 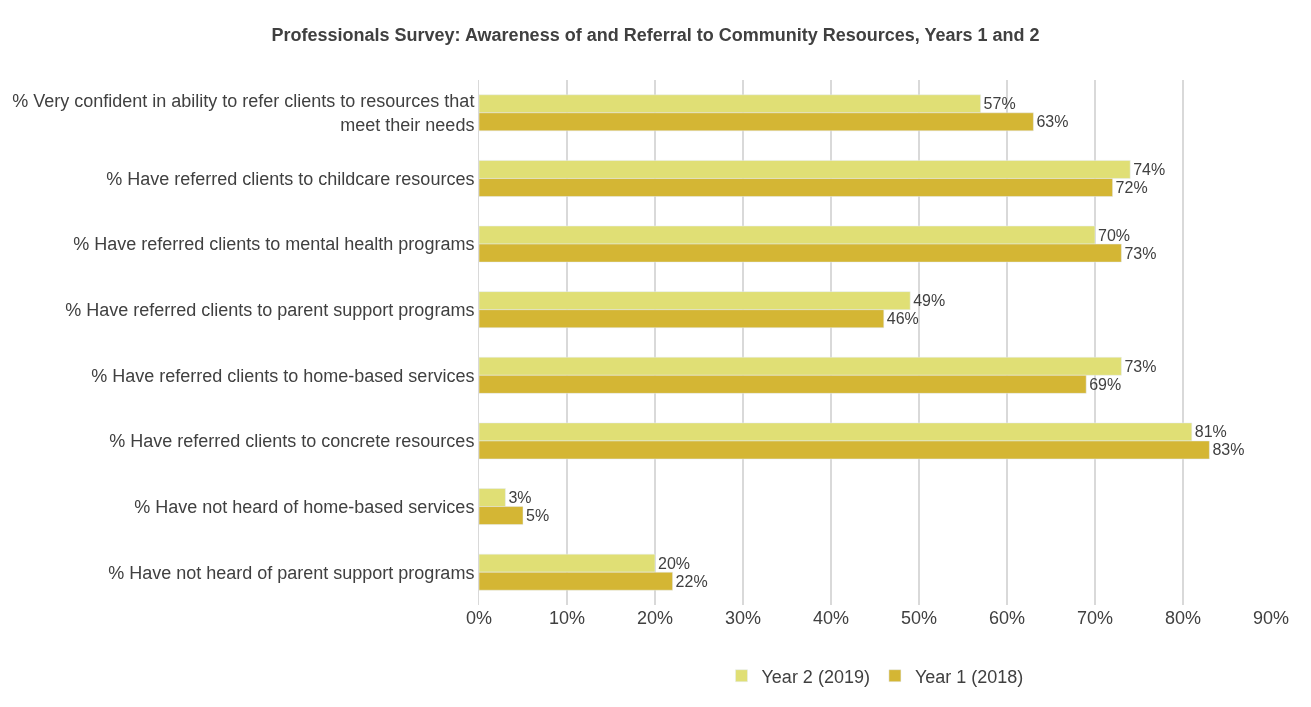 I want to click on legend-label: Year 1 (2018), so click(x=969, y=676).